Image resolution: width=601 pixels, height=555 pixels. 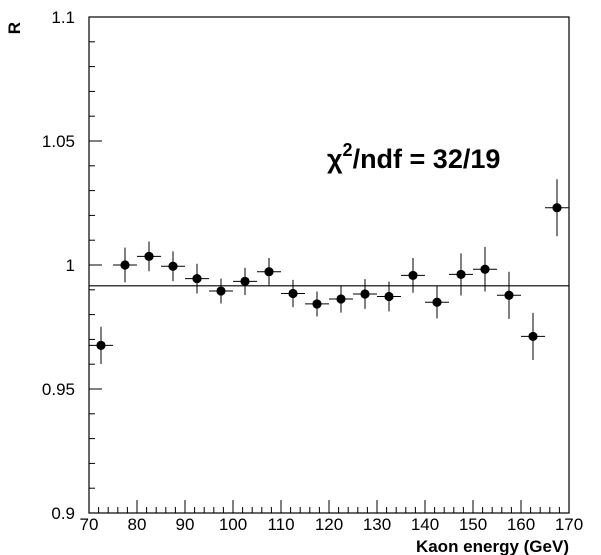 What do you see at coordinates (137, 524) in the screenshot?
I see `x-tick-label: 80` at bounding box center [137, 524].